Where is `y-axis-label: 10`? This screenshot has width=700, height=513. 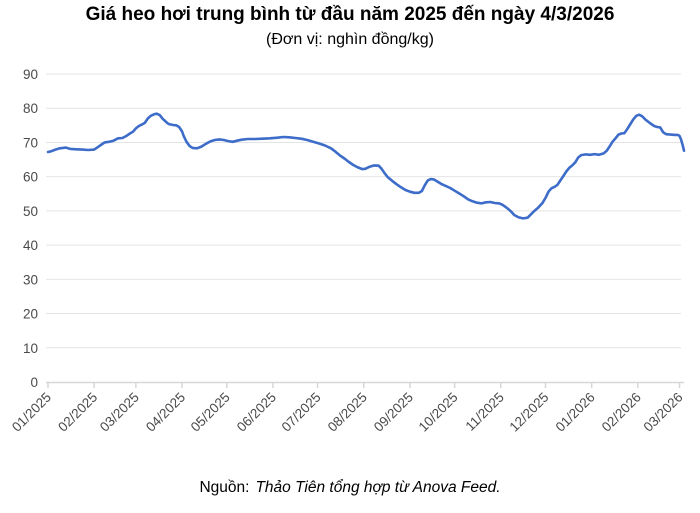 y-axis-label: 10 is located at coordinates (30, 348).